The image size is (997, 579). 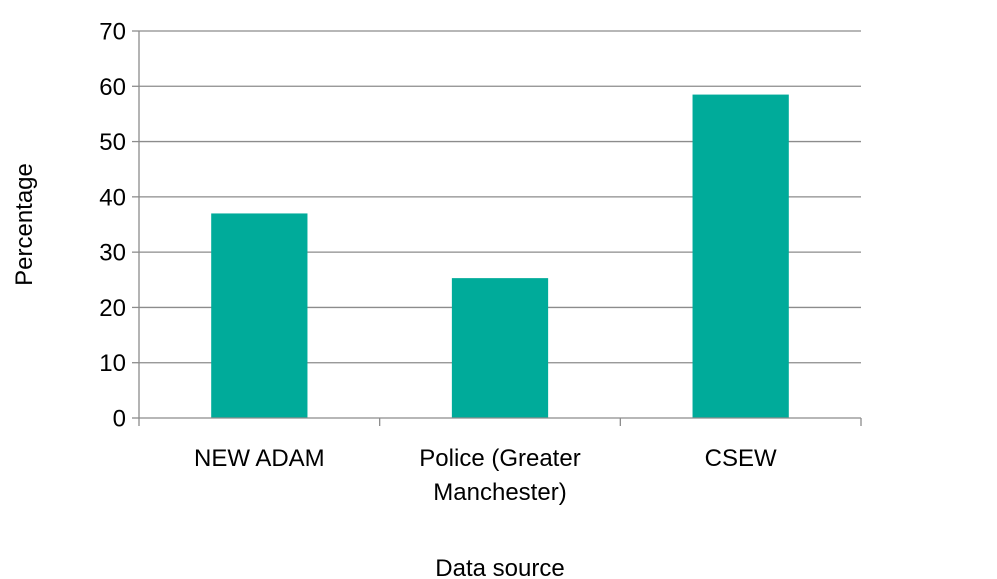 What do you see at coordinates (112, 308) in the screenshot?
I see `y-tick-label: 20` at bounding box center [112, 308].